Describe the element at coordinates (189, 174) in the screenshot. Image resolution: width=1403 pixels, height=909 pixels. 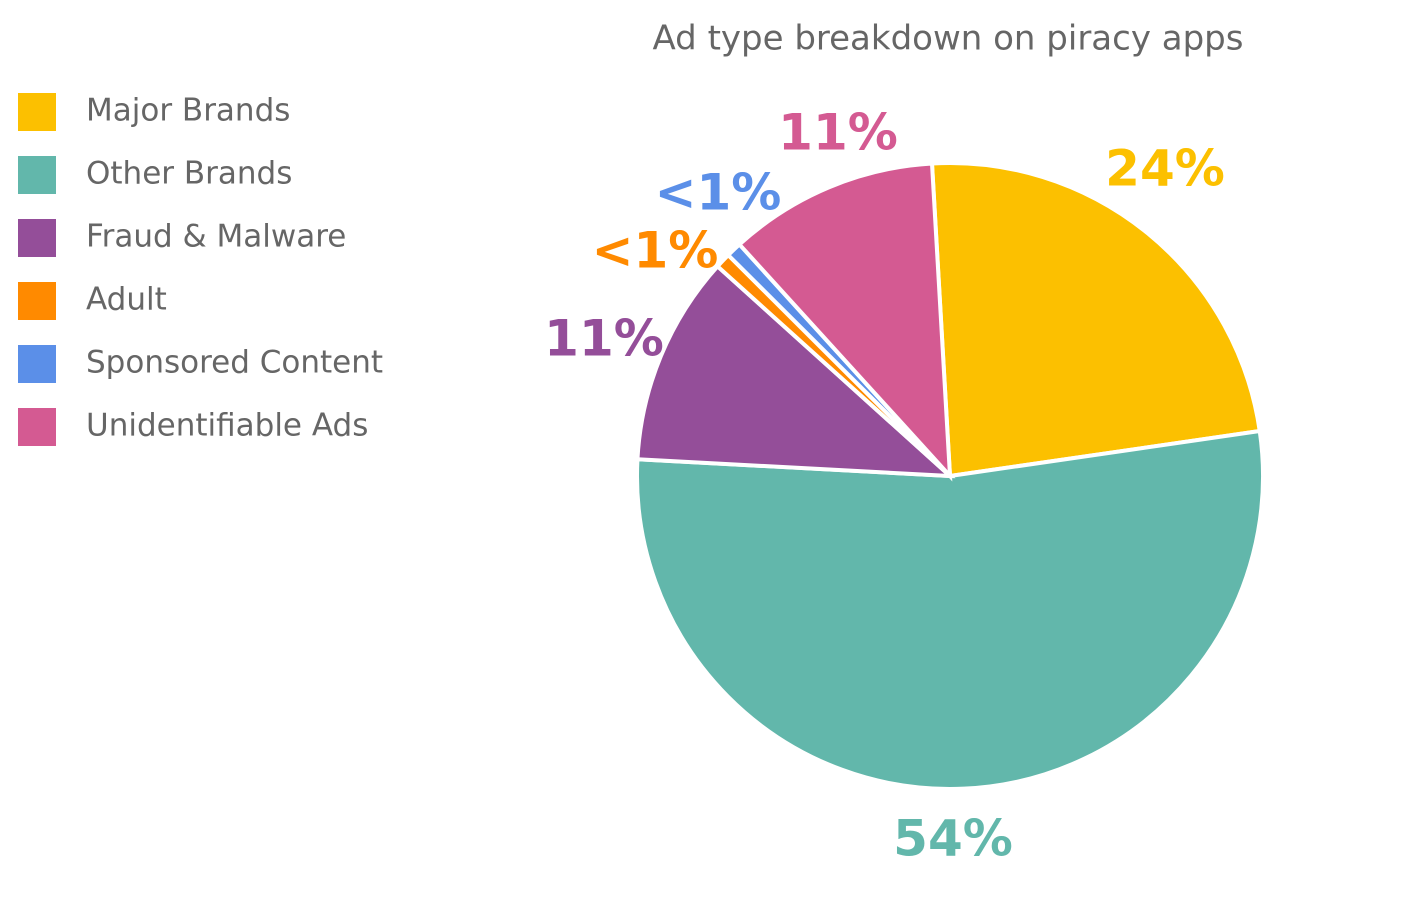
I see `legend-text: Other Brands` at that location.